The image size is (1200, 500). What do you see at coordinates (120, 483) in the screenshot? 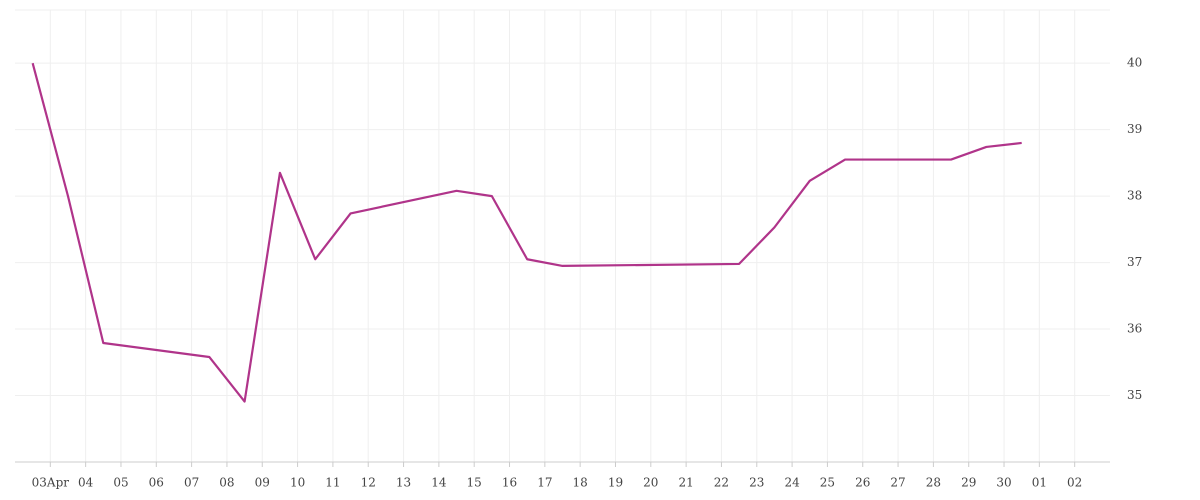
I see `x-tick-label: 05` at bounding box center [120, 483].